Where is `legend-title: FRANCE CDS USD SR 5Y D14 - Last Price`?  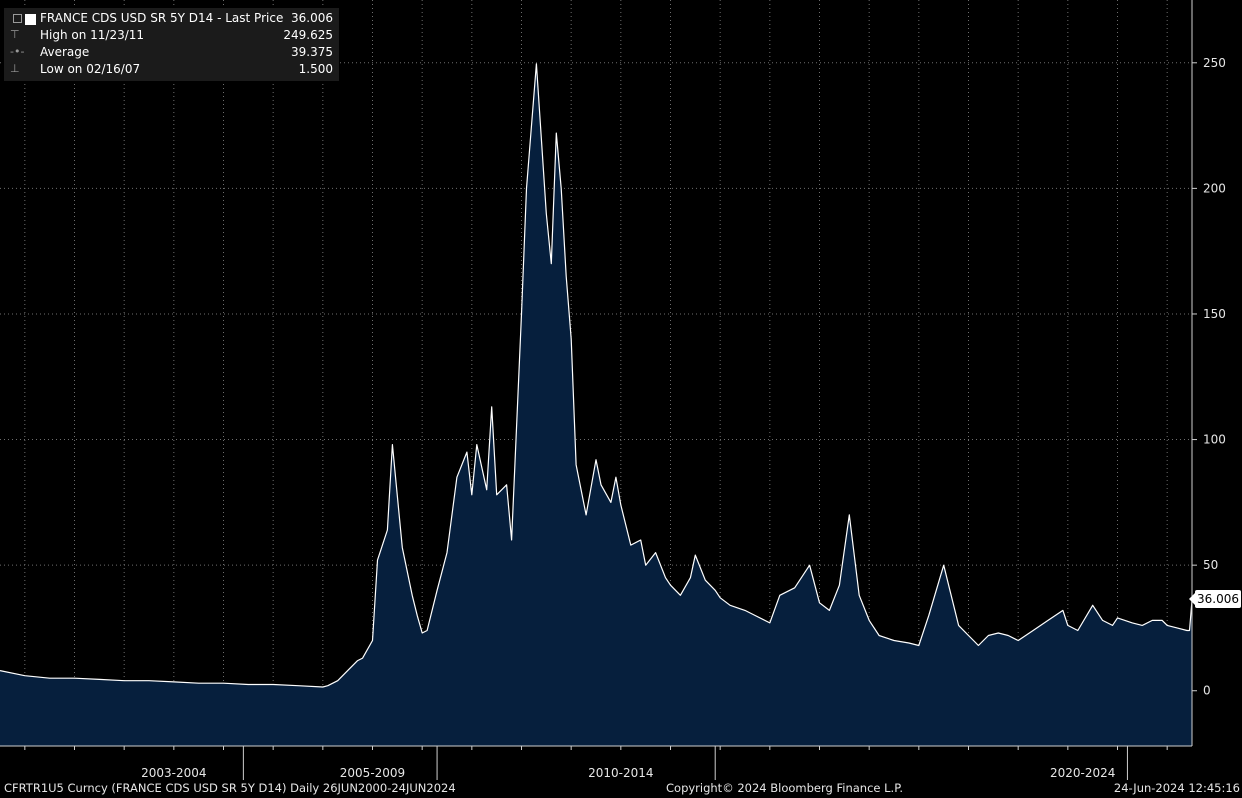 legend-title: FRANCE CDS USD SR 5Y D14 - Last Price is located at coordinates (162, 18).